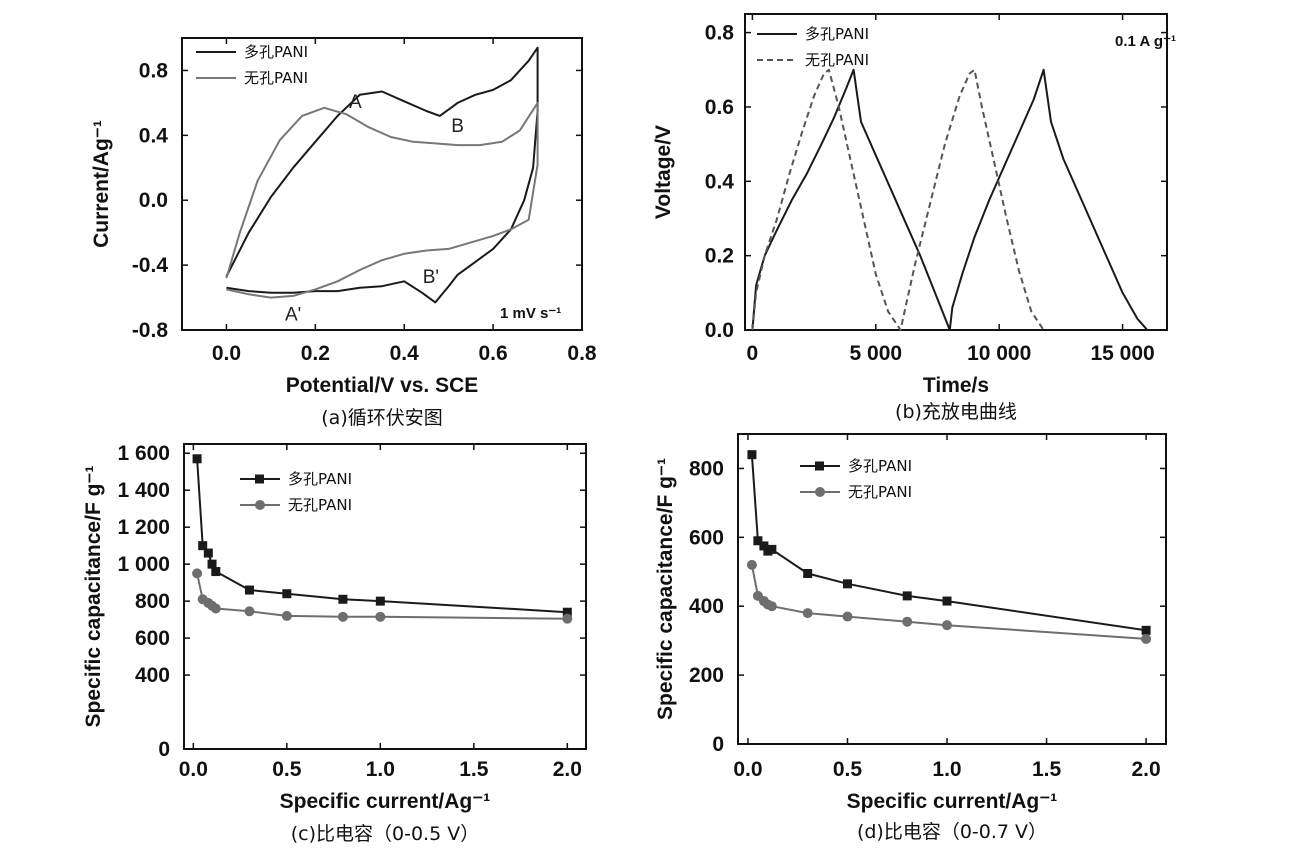 This screenshot has width=1314, height=864. I want to click on y-axis-label: Current/Ag⁻¹, so click(101, 184).